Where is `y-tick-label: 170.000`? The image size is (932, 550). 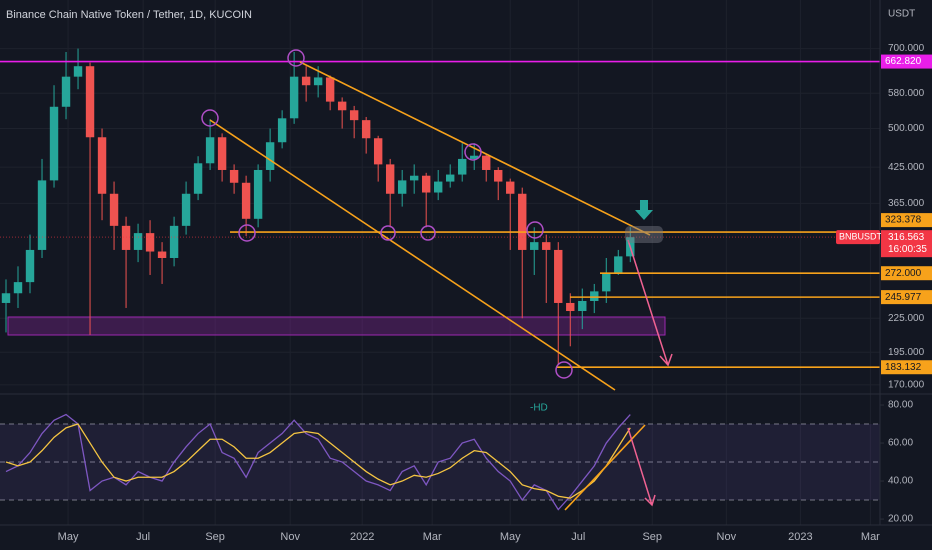
y-tick-label: 170.000 is located at coordinates (906, 385).